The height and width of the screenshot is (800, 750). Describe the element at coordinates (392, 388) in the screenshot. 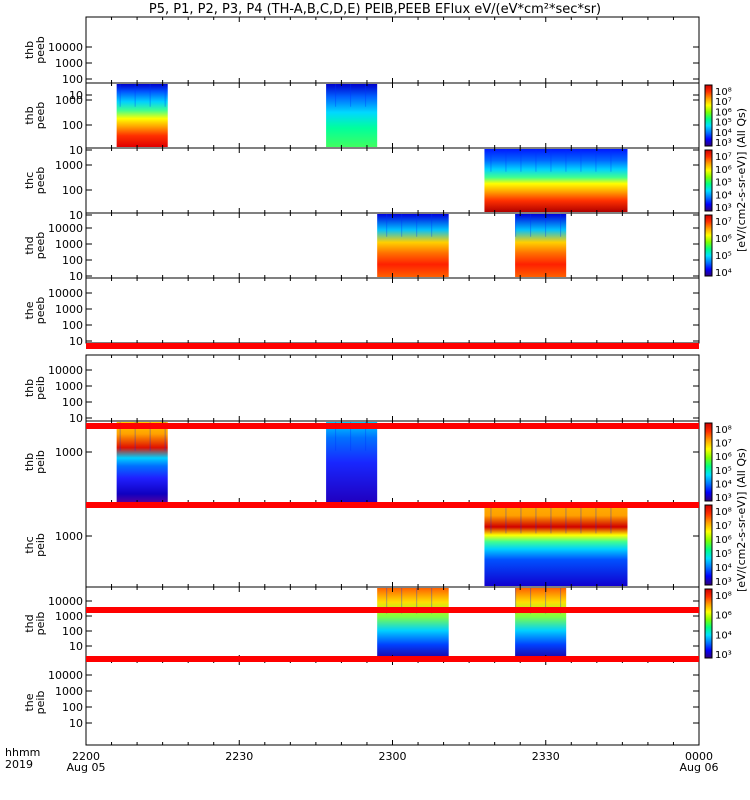

I see `panel-frame` at that location.